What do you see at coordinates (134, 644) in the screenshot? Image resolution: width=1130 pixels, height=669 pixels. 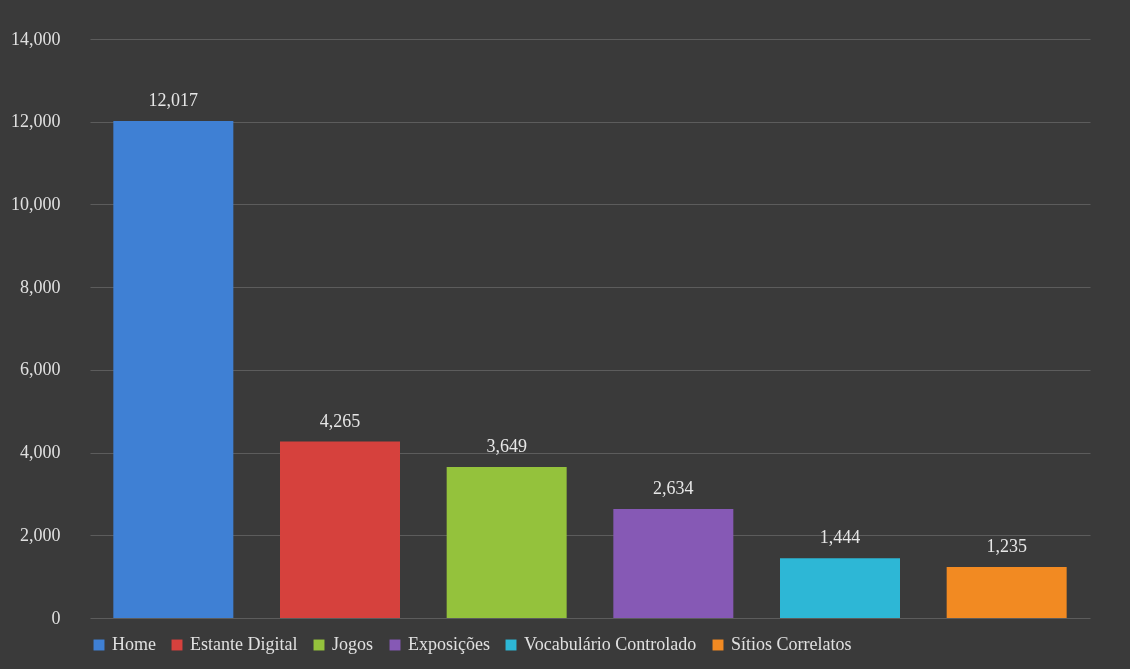 I see `legend-label: Home` at bounding box center [134, 644].